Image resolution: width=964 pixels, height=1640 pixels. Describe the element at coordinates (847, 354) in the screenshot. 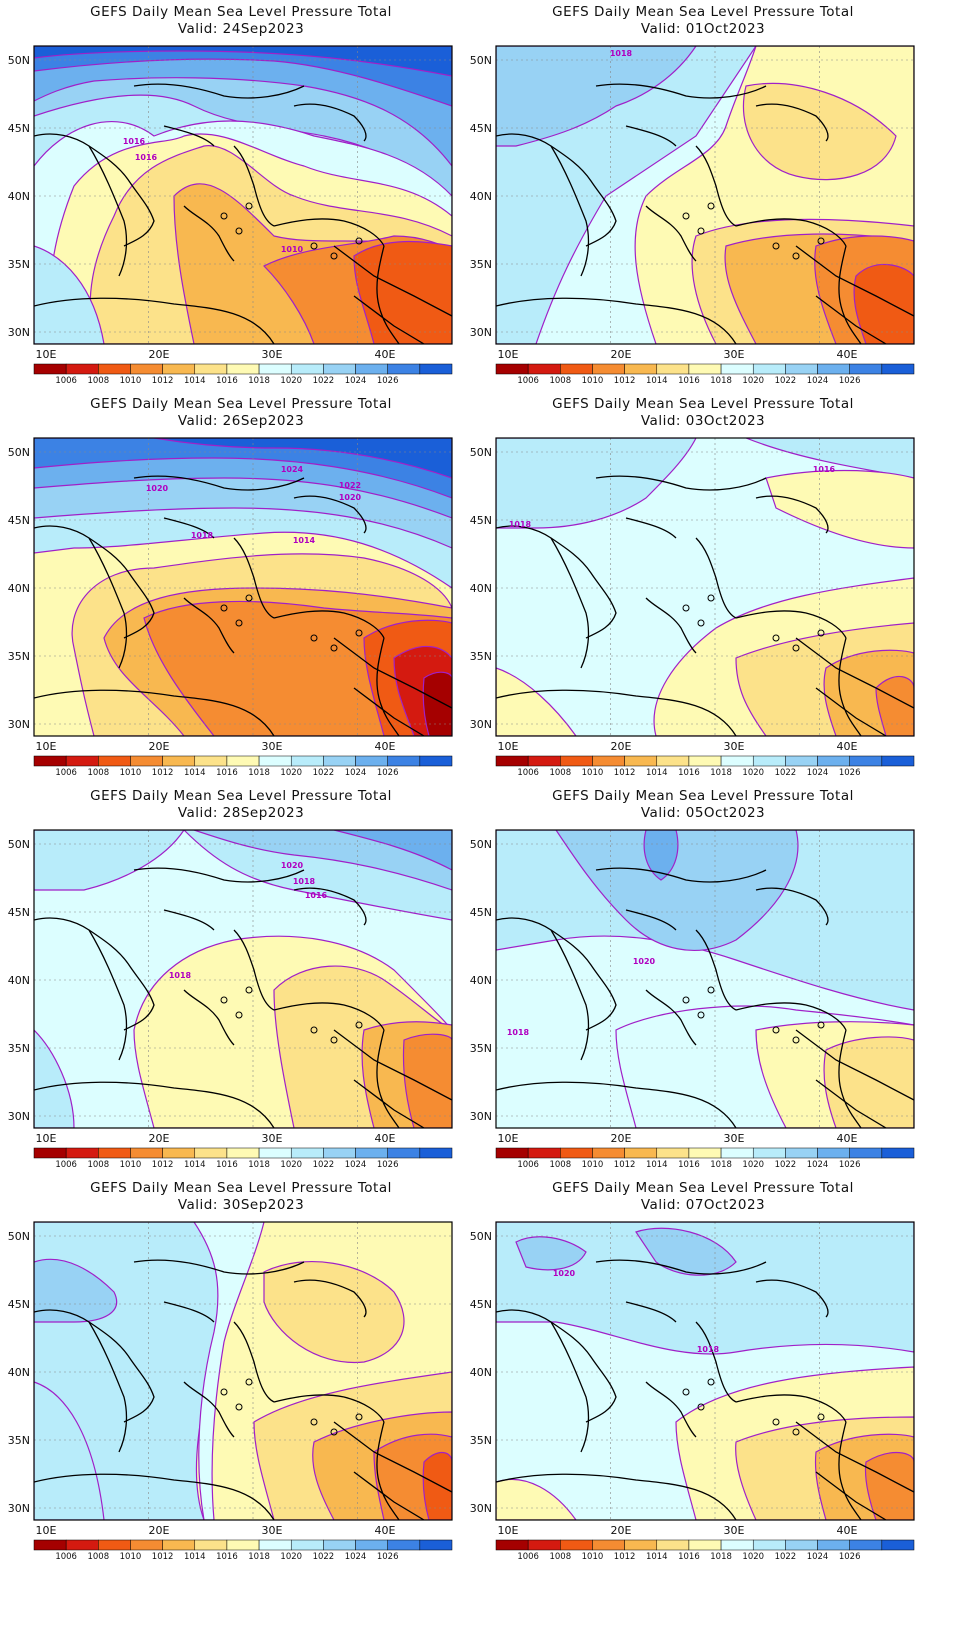

I see `x-tick-label: 40E` at that location.